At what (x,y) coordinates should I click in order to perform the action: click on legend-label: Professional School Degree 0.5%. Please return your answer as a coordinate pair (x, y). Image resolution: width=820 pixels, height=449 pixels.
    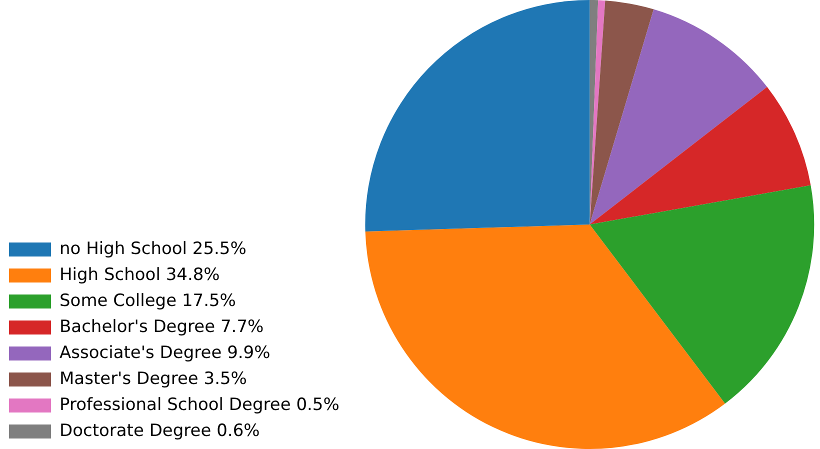
    Looking at the image, I should click on (200, 404).